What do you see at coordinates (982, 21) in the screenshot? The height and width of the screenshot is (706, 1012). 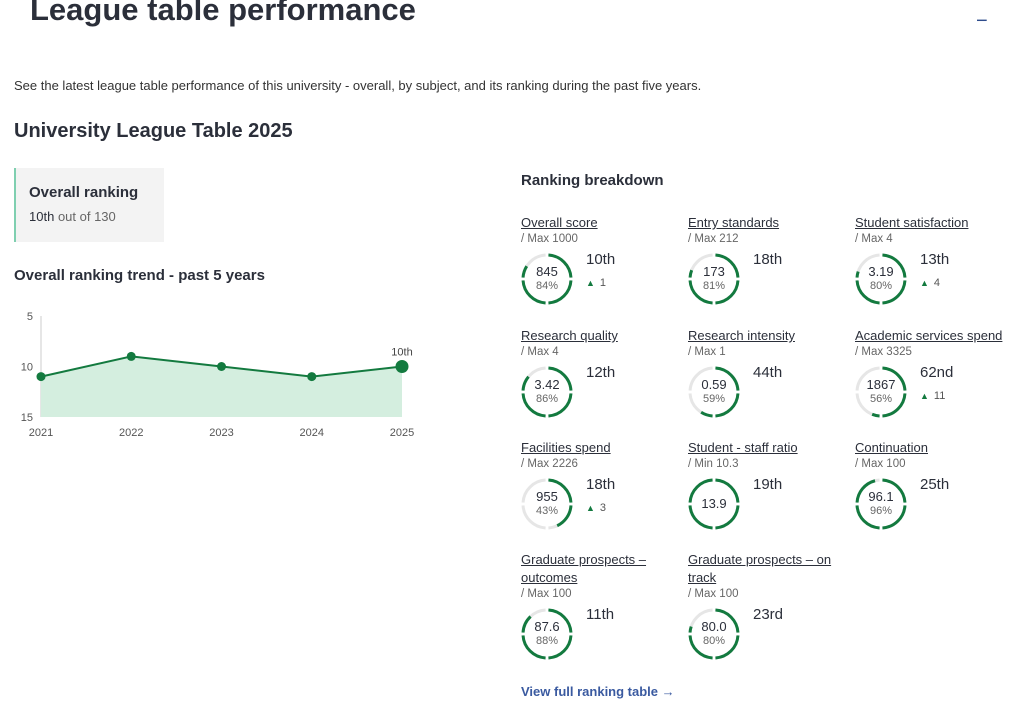 I see `minus-icon: −` at bounding box center [982, 21].